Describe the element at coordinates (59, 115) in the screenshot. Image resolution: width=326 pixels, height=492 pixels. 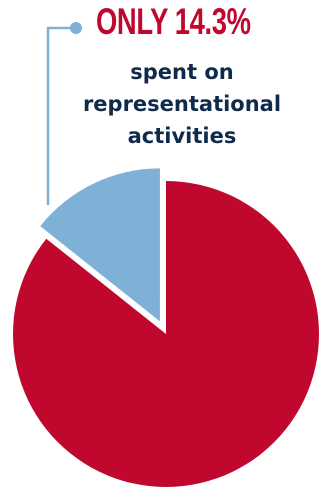
I see `callout-leader-line` at that location.